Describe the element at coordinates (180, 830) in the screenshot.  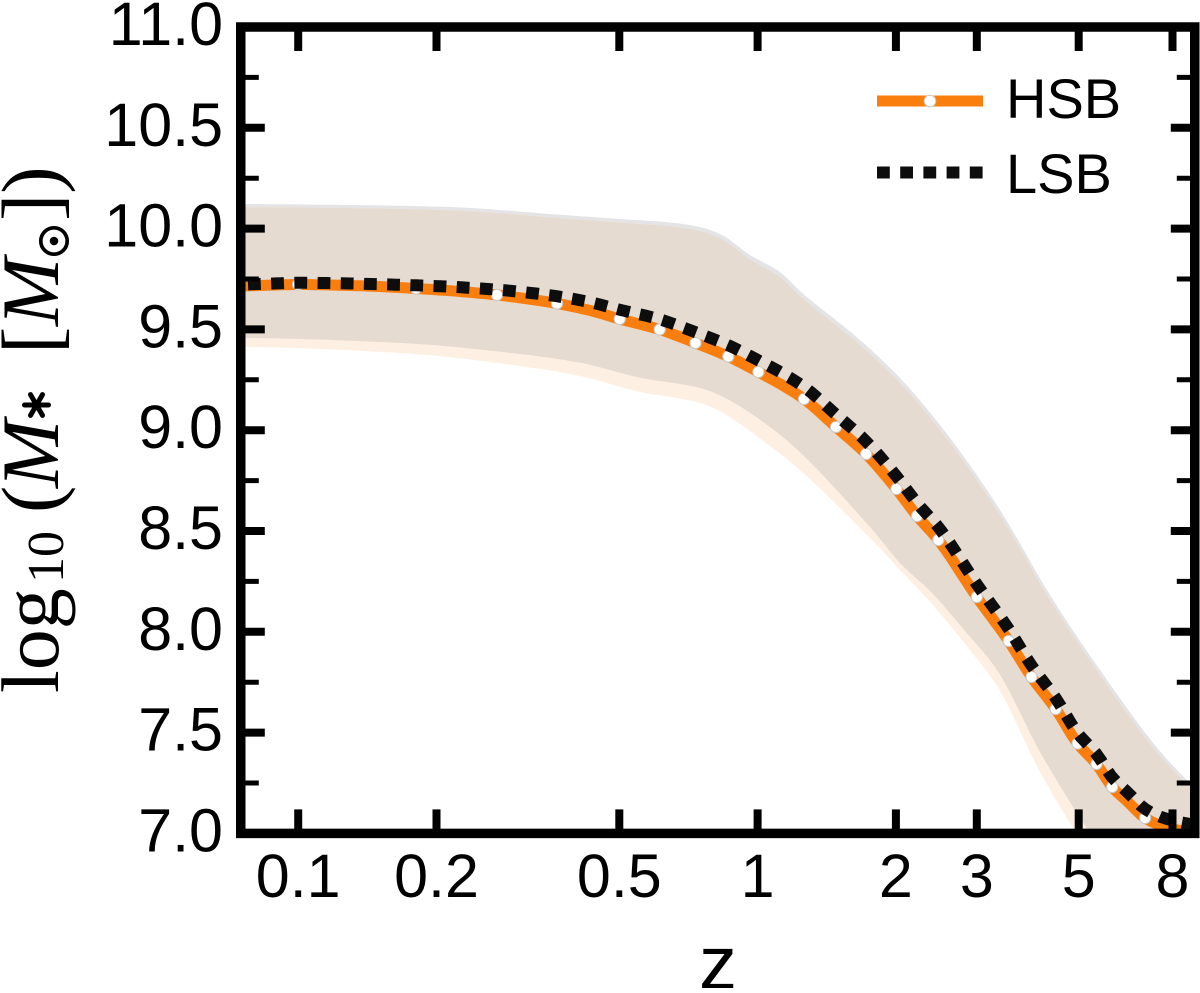
I see `svg-text: 7.0` at that location.